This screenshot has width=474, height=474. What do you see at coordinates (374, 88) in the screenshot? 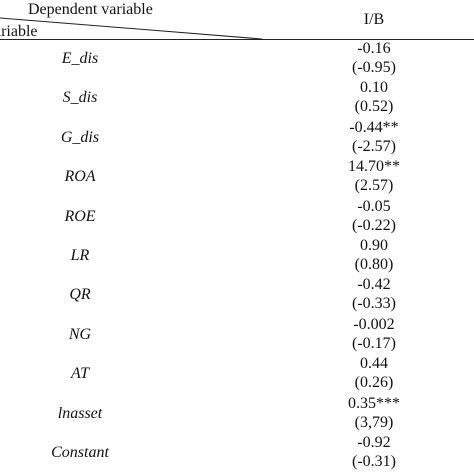
I see `coefficient-value: 0.10` at bounding box center [374, 88].